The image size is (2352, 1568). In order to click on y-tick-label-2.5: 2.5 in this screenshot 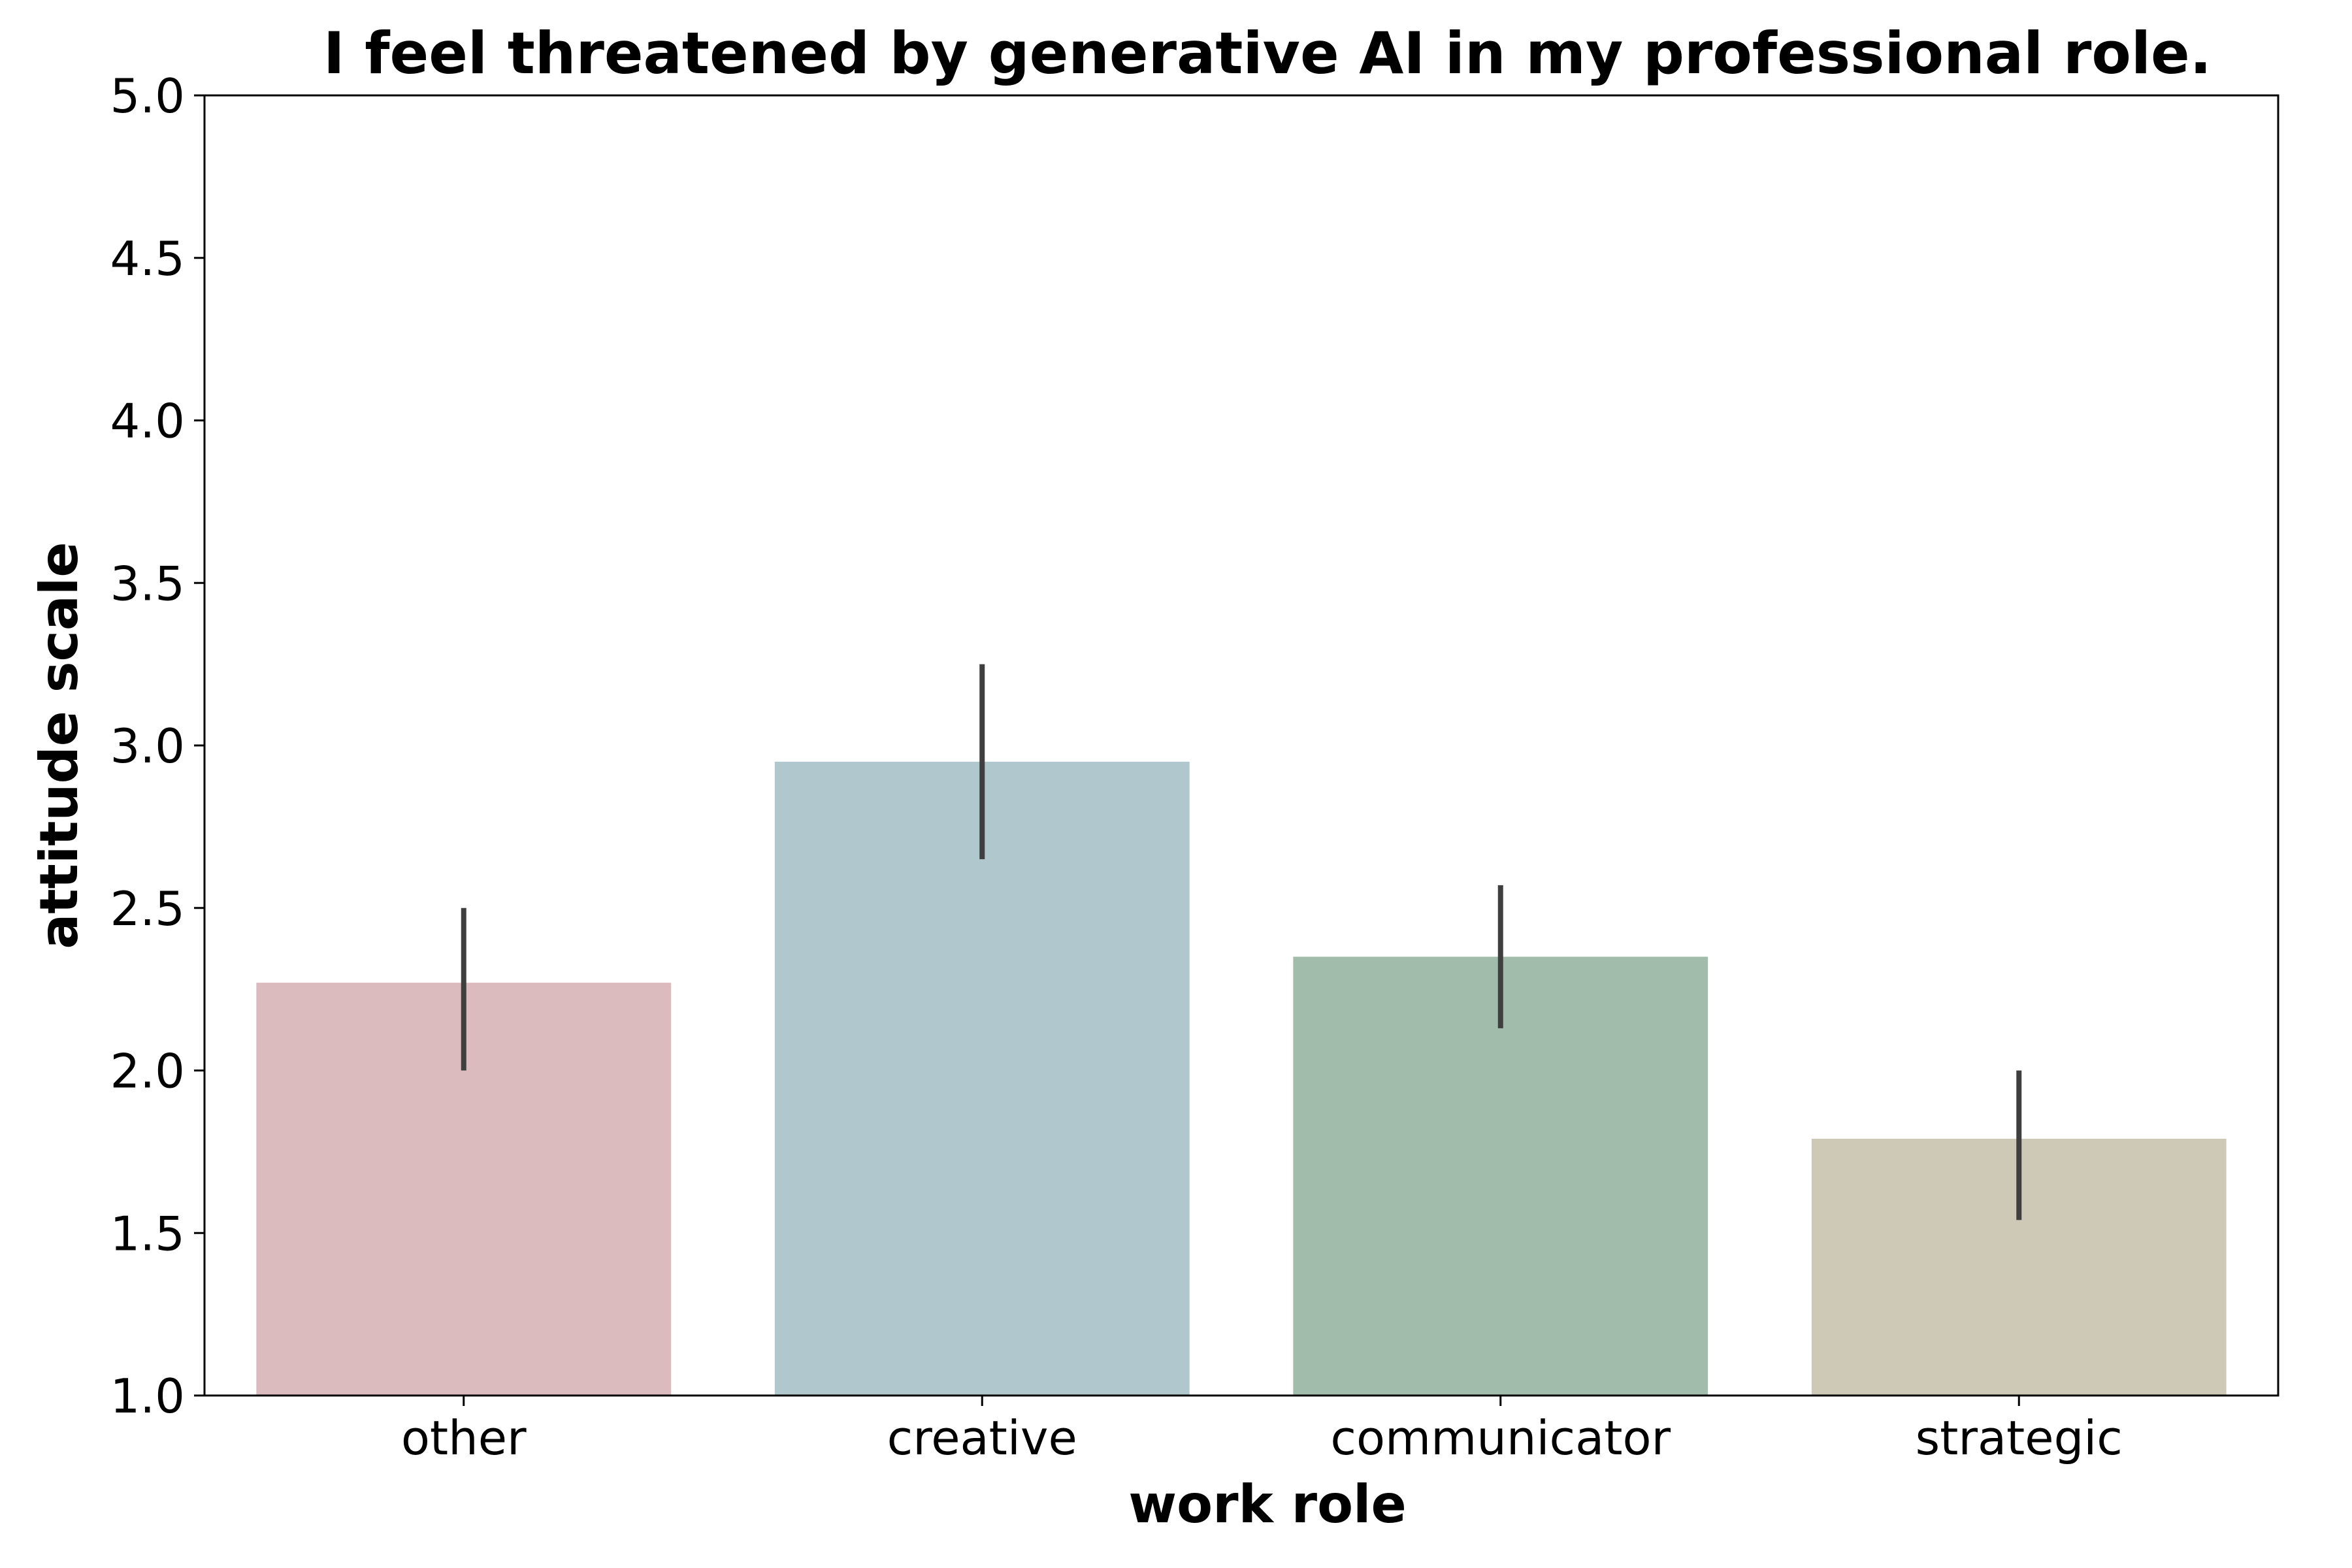, I will do `click(147, 908)`.